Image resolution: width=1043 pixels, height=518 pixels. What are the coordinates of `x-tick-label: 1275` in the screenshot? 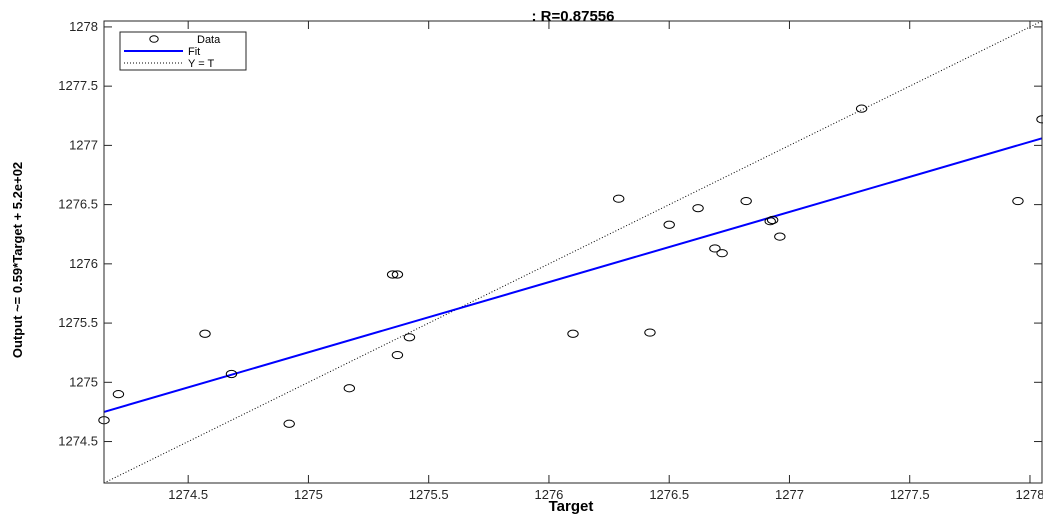 It's located at (308, 494).